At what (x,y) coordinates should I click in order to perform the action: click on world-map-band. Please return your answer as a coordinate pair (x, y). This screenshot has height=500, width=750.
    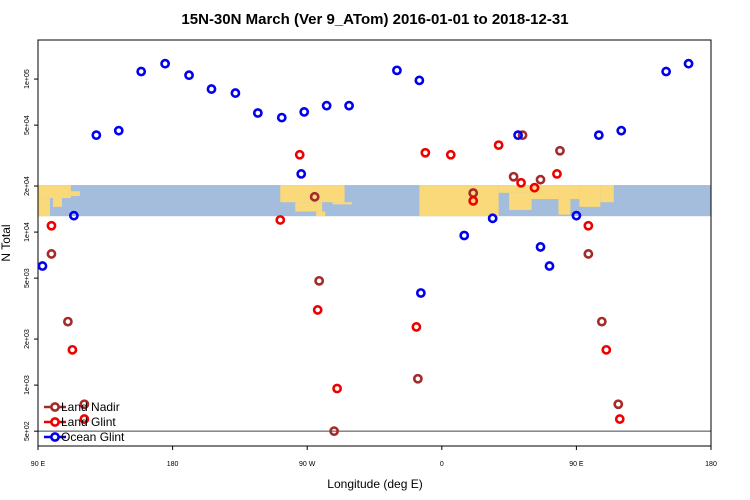
    Looking at the image, I should click on (374, 201).